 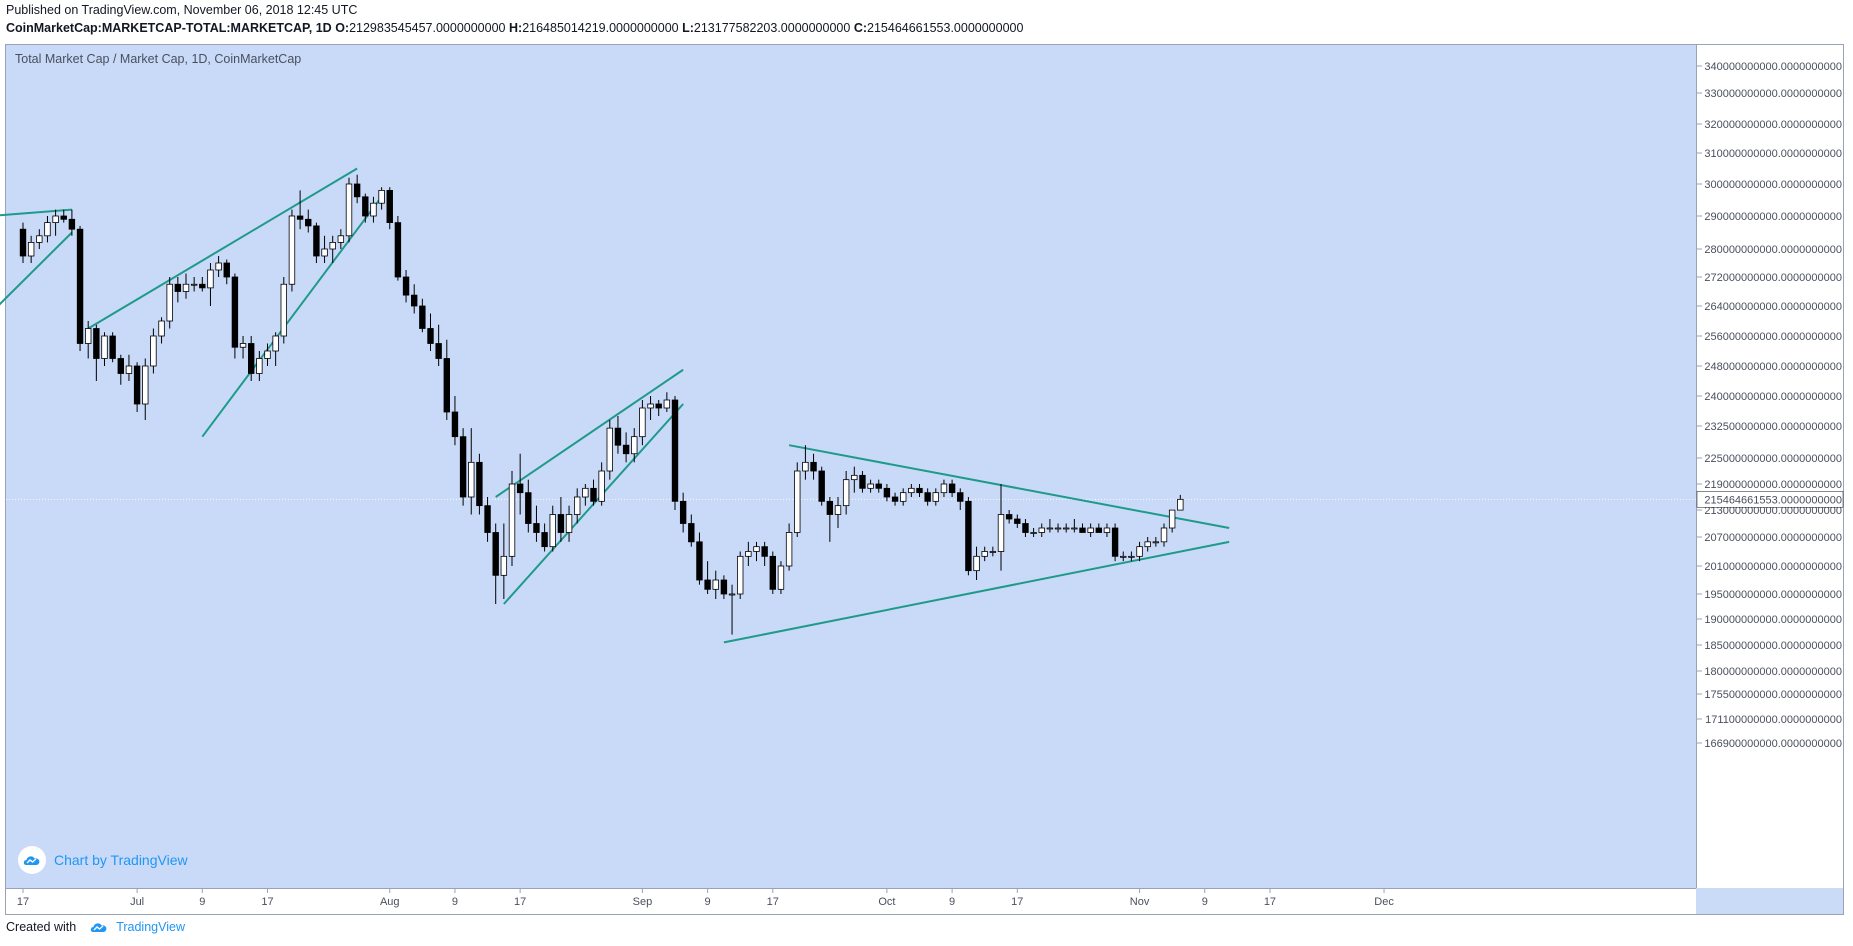 What do you see at coordinates (1773, 397) in the screenshot?
I see `y-tick-label: 240000000000.0000000000` at bounding box center [1773, 397].